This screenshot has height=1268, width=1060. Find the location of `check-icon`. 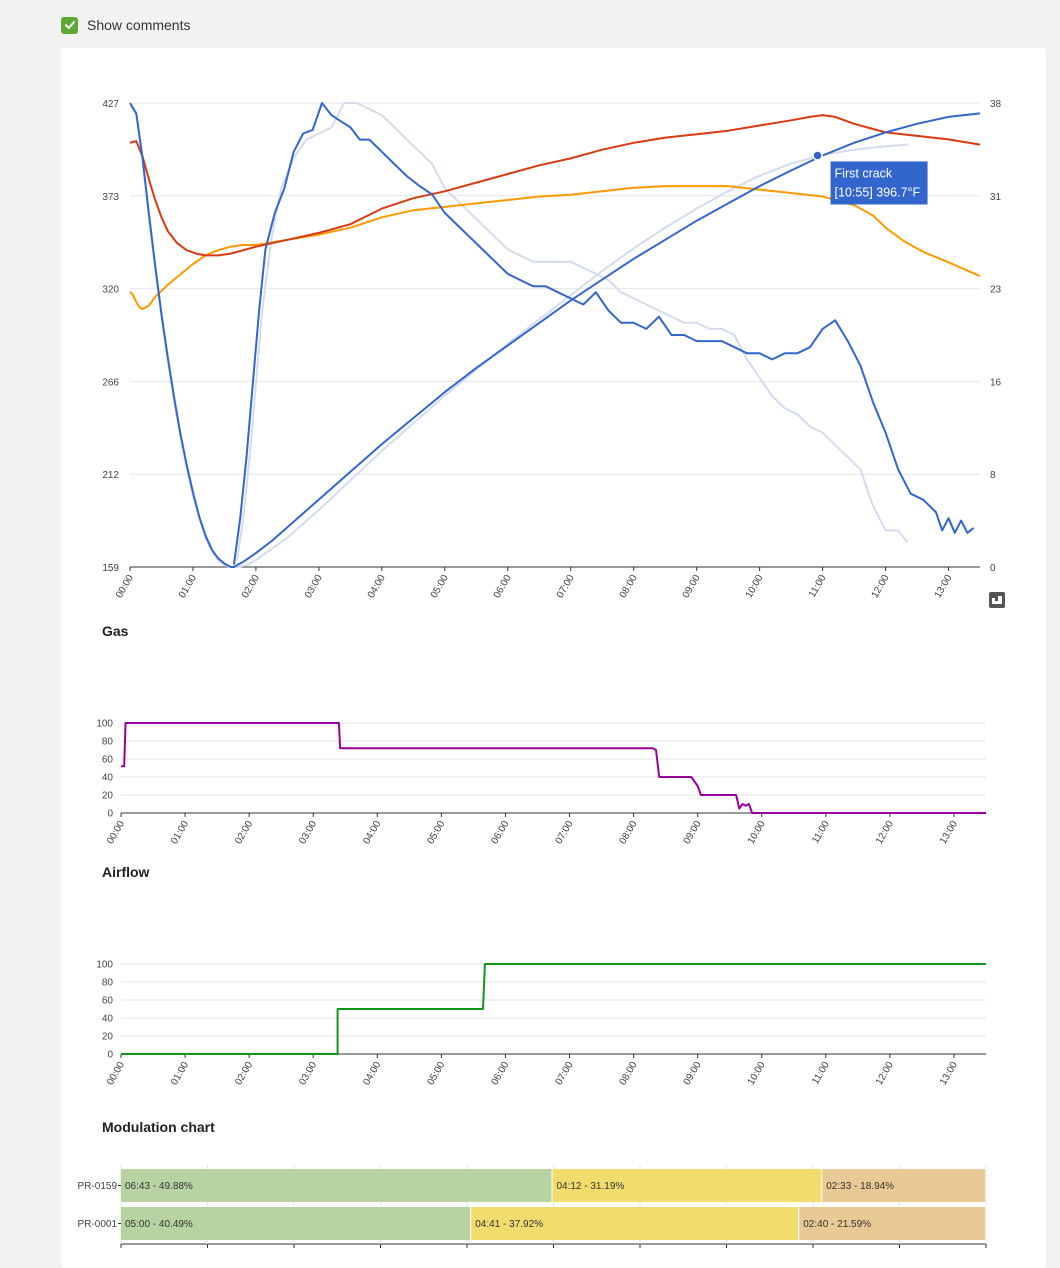

check-icon is located at coordinates (69, 25).